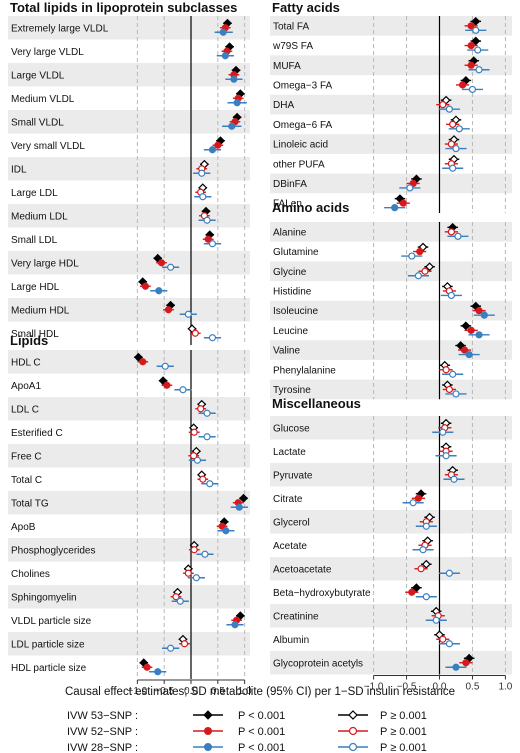 Image resolution: width=520 pixels, height=753 pixels. Describe the element at coordinates (39, 216) in the screenshot. I see `row-label: Medium LDL` at that location.